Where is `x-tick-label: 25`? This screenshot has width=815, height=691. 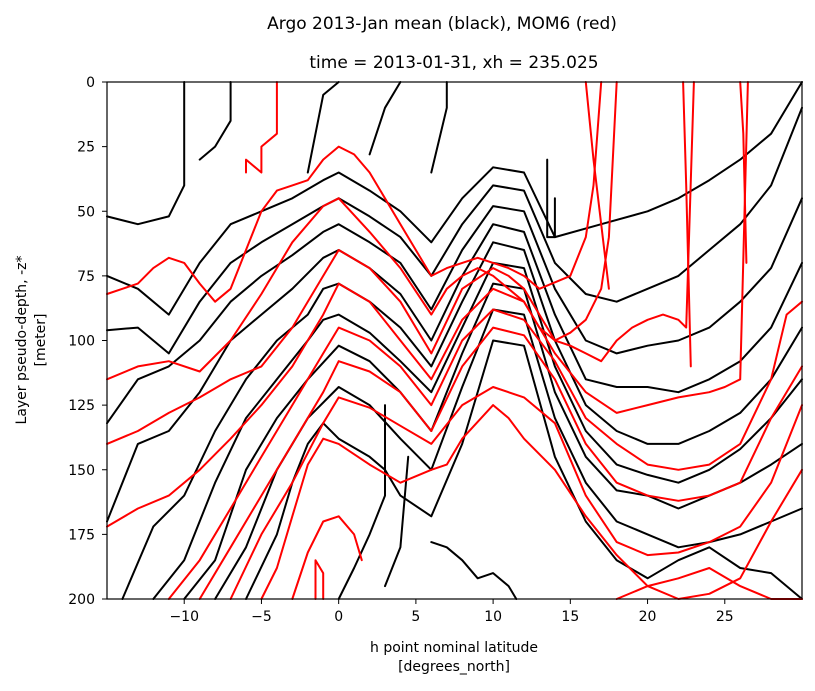
x-tick-label: 25 is located at coordinates (725, 617).